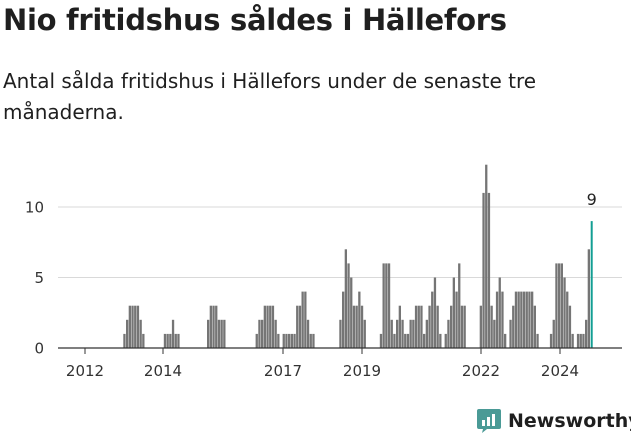 The image size is (631, 439). What do you see at coordinates (592, 199) in the screenshot?
I see `latest-value-label: 9` at bounding box center [592, 199].